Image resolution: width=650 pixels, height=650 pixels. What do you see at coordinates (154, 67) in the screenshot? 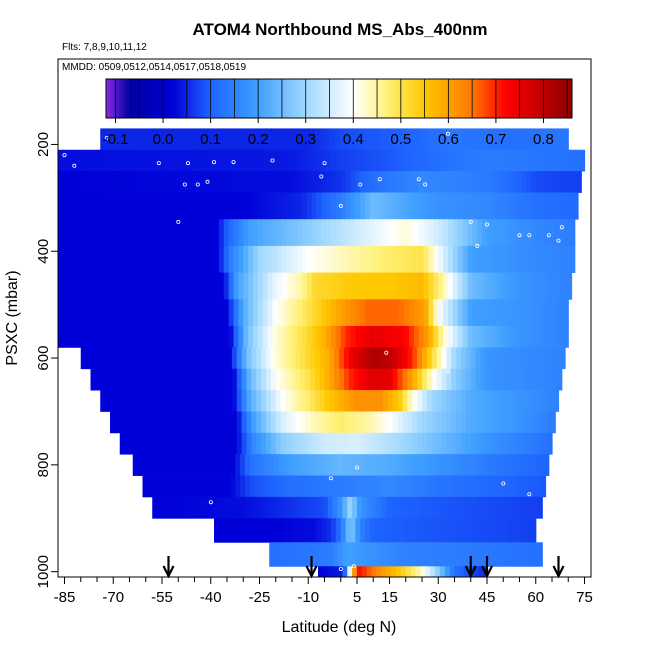
I see `dates-note: MMDD: 0509,0512,0514,0517,0518,0519` at bounding box center [154, 67].